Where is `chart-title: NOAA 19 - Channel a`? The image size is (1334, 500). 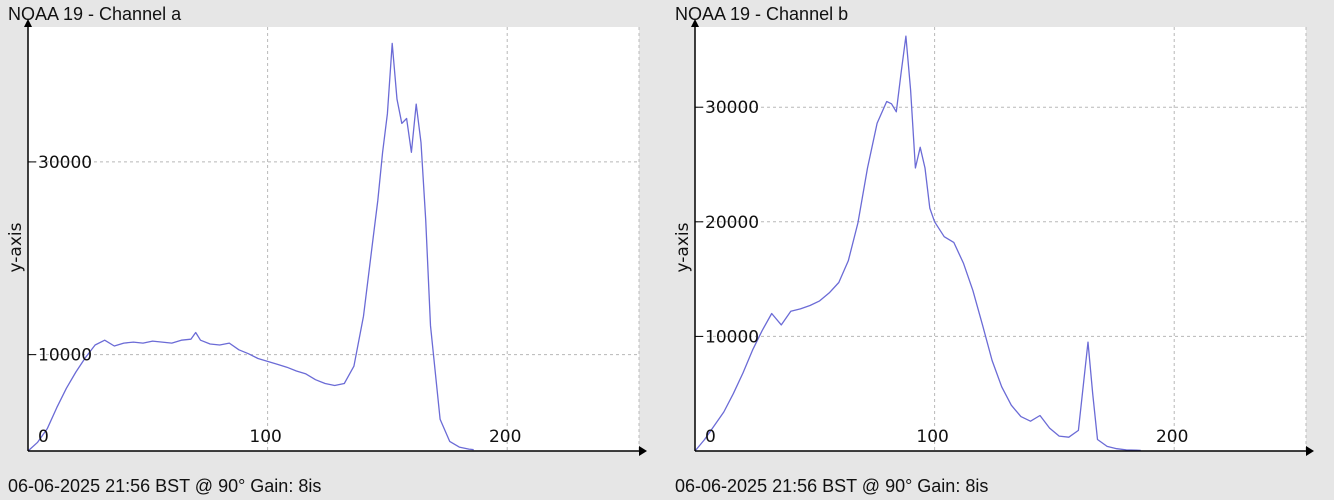 chart-title: NOAA 19 - Channel a is located at coordinates (95, 14).